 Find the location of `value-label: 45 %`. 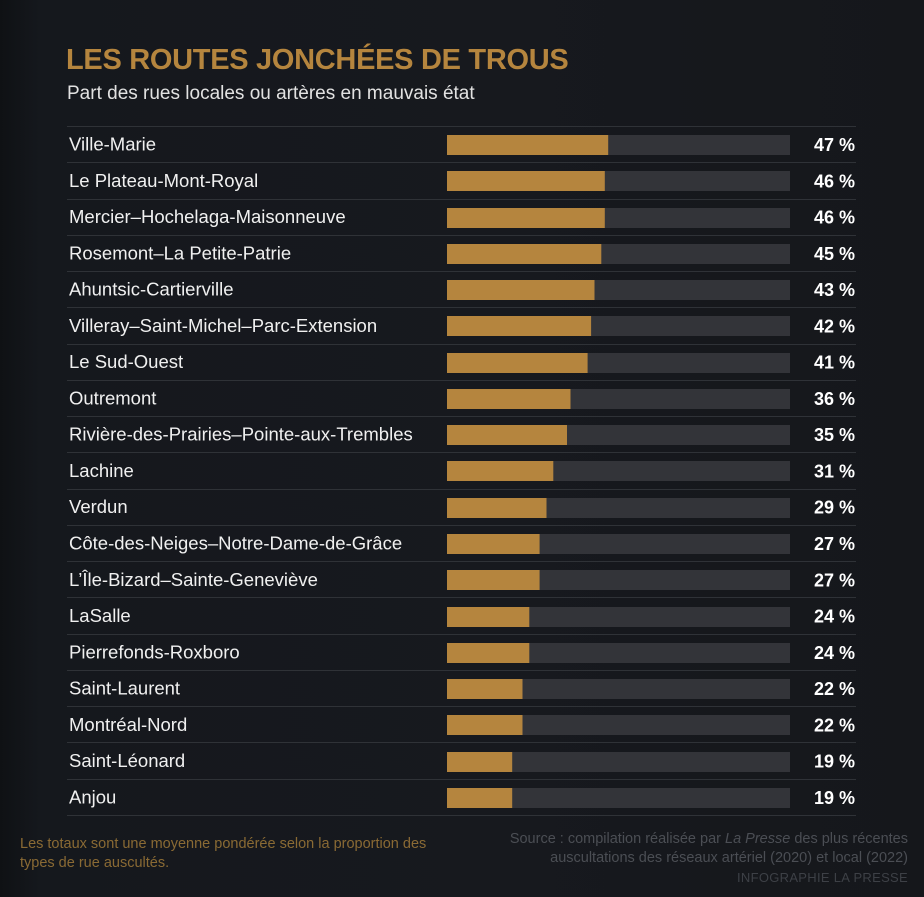

value-label: 45 % is located at coordinates (834, 254).